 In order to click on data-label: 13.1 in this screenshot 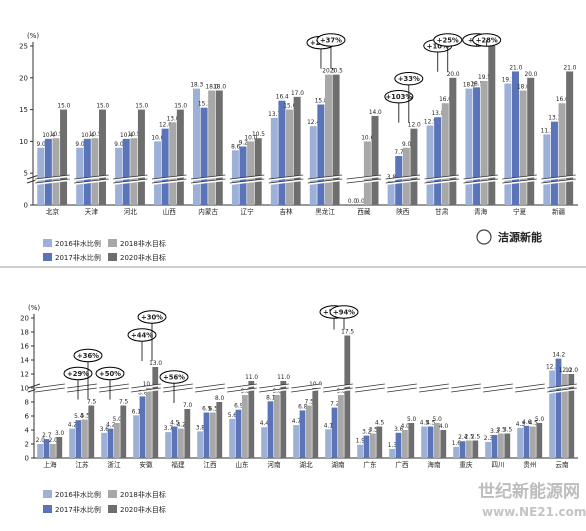, I will do `click(554, 119)`.